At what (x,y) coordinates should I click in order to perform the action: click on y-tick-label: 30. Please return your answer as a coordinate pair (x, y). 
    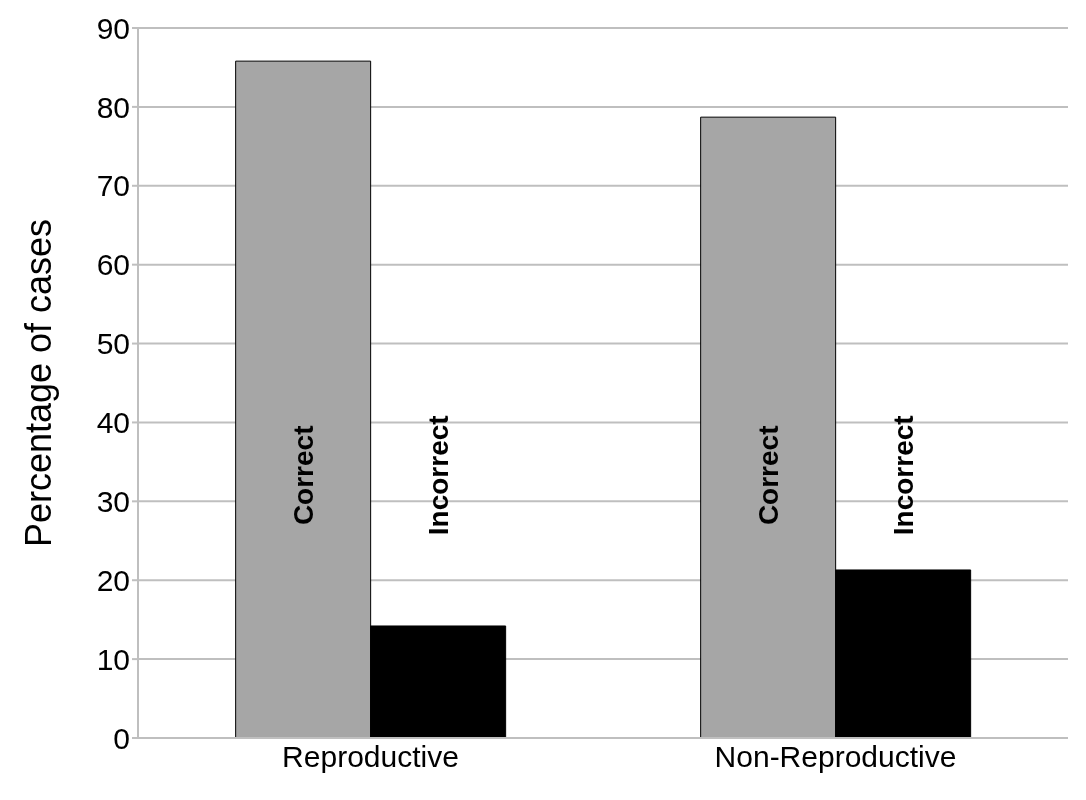
    Looking at the image, I should click on (113, 501).